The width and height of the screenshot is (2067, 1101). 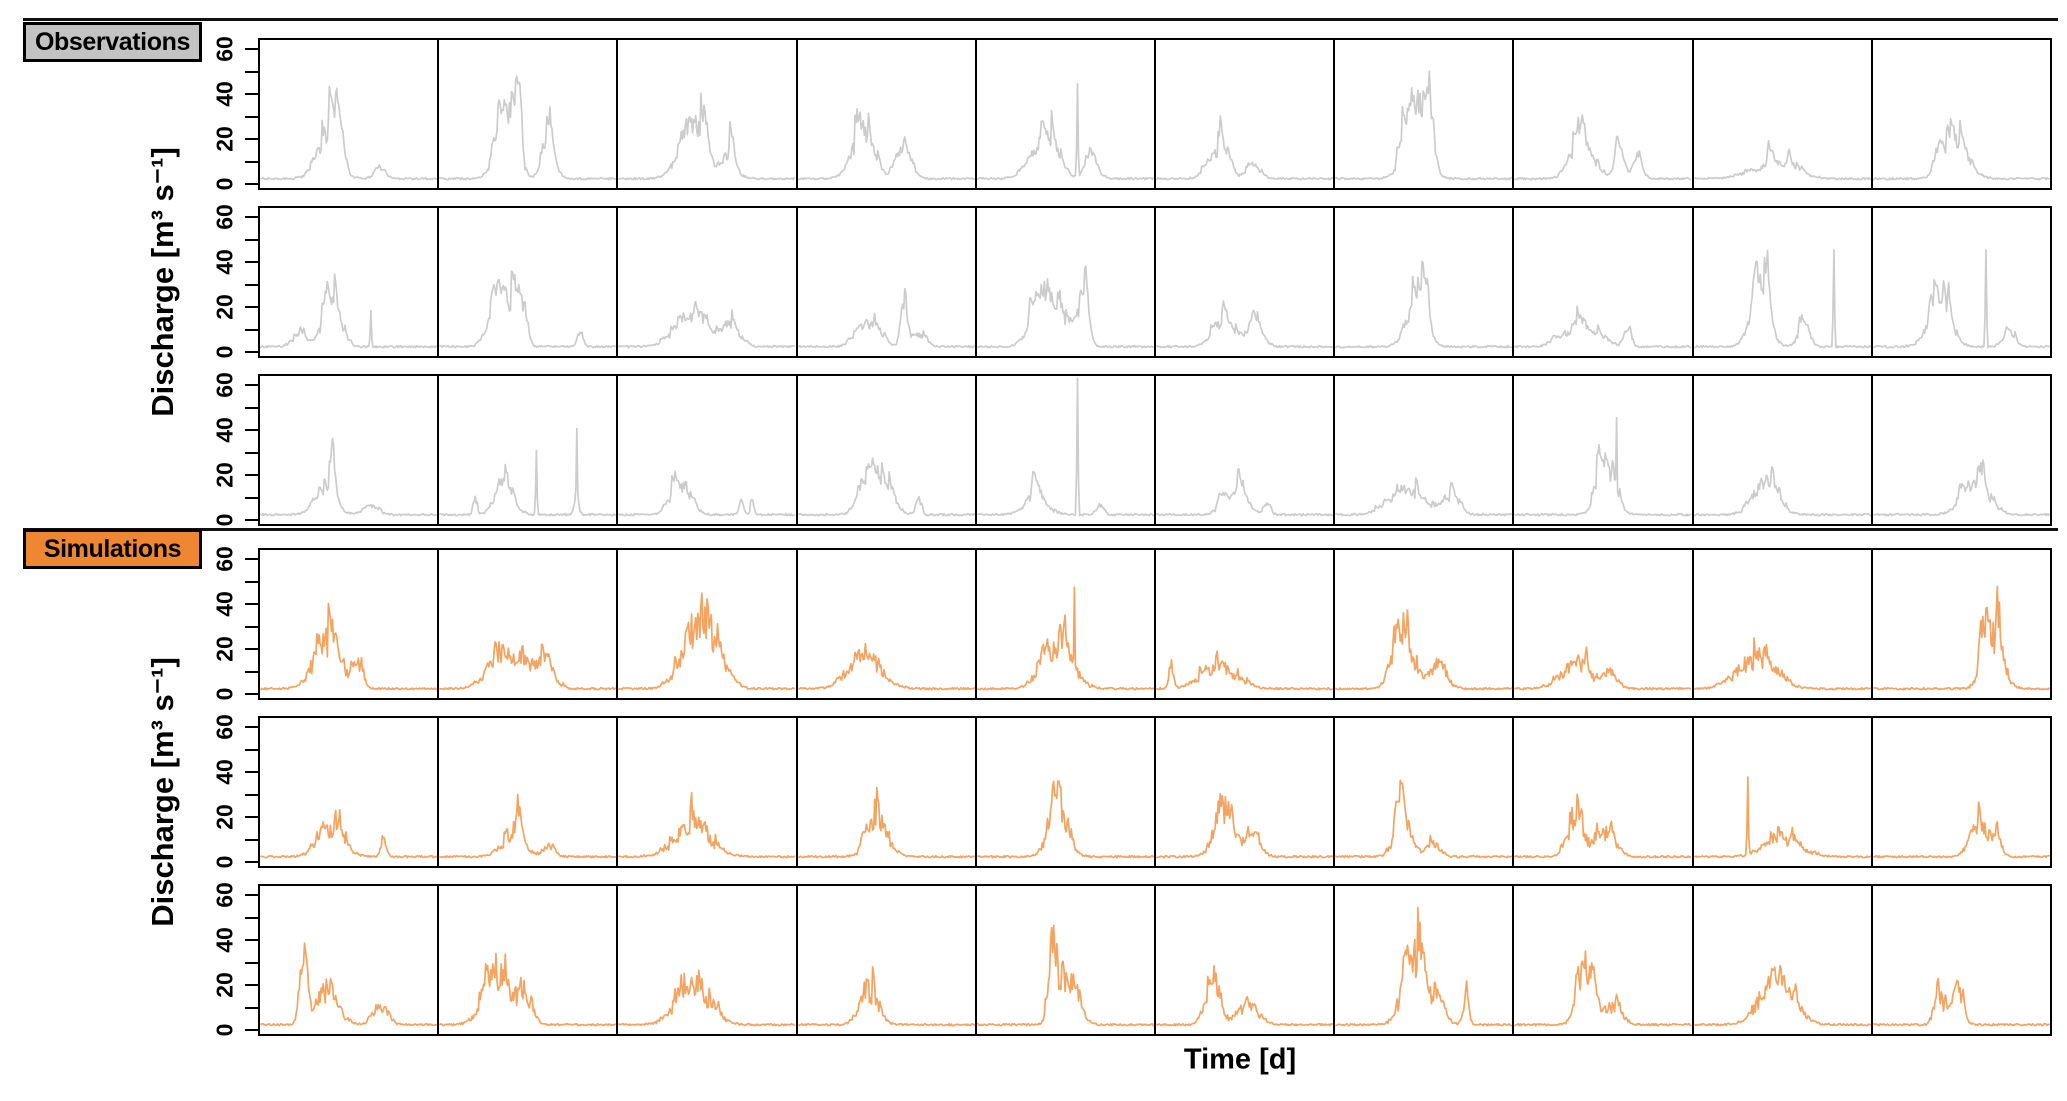 What do you see at coordinates (112, 549) in the screenshot?
I see `simulations-label: Simulations` at bounding box center [112, 549].